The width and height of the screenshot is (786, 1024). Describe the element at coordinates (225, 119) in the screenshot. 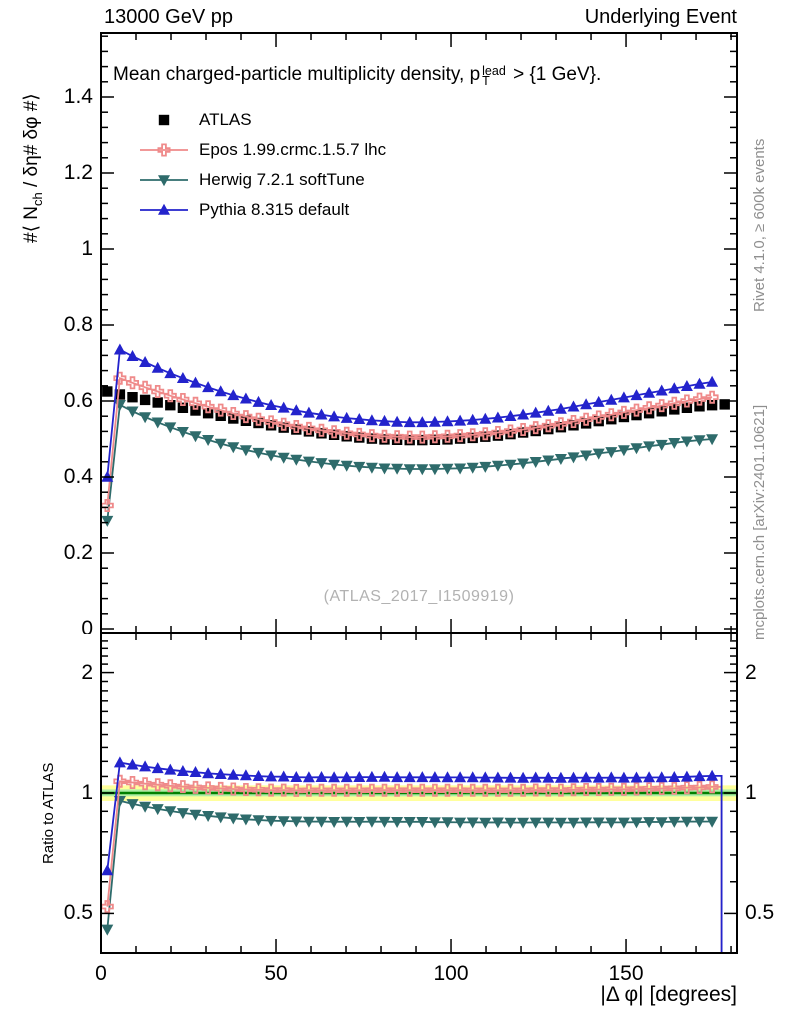

I see `legend-label: ATLAS` at that location.